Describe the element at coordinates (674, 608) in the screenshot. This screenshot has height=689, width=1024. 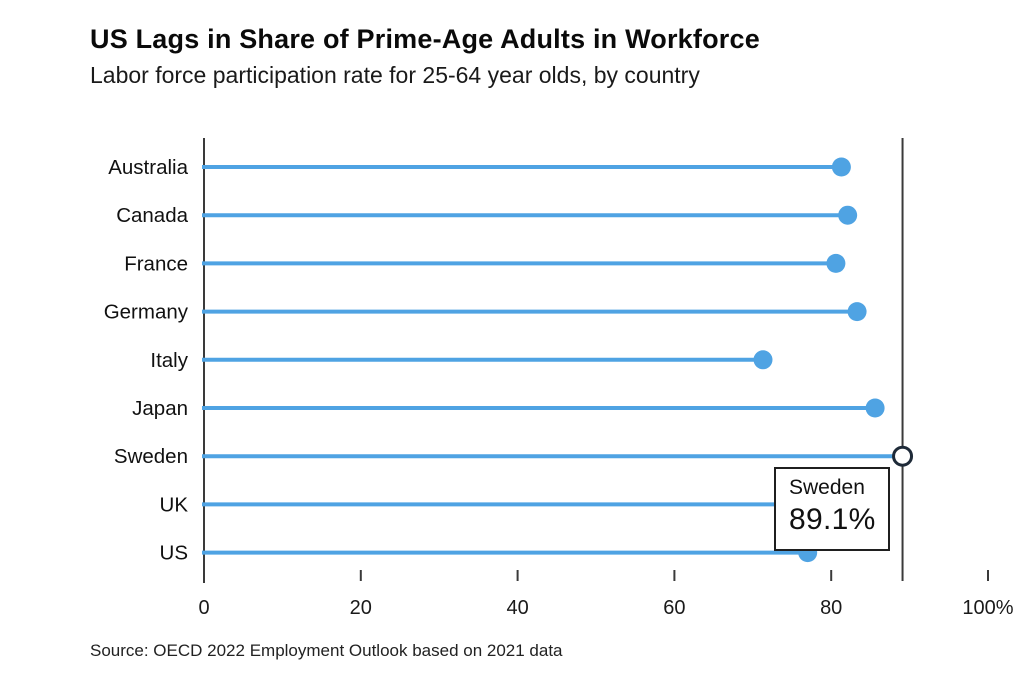
I see `x-tick-label-60: 60` at that location.